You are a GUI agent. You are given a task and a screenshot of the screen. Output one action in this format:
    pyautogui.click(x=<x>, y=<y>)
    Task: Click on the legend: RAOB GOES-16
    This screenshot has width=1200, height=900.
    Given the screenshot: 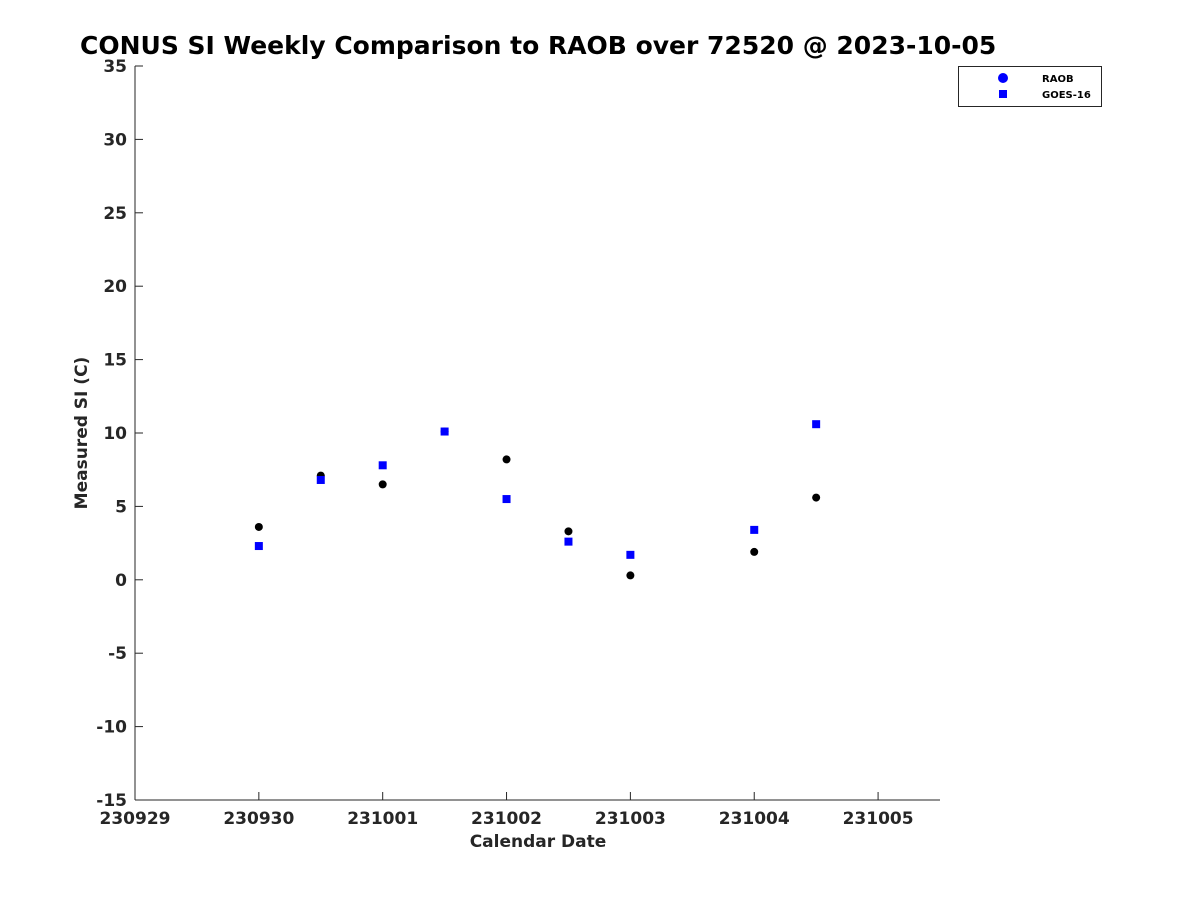 What is the action you would take?
    pyautogui.click(x=1030, y=86)
    